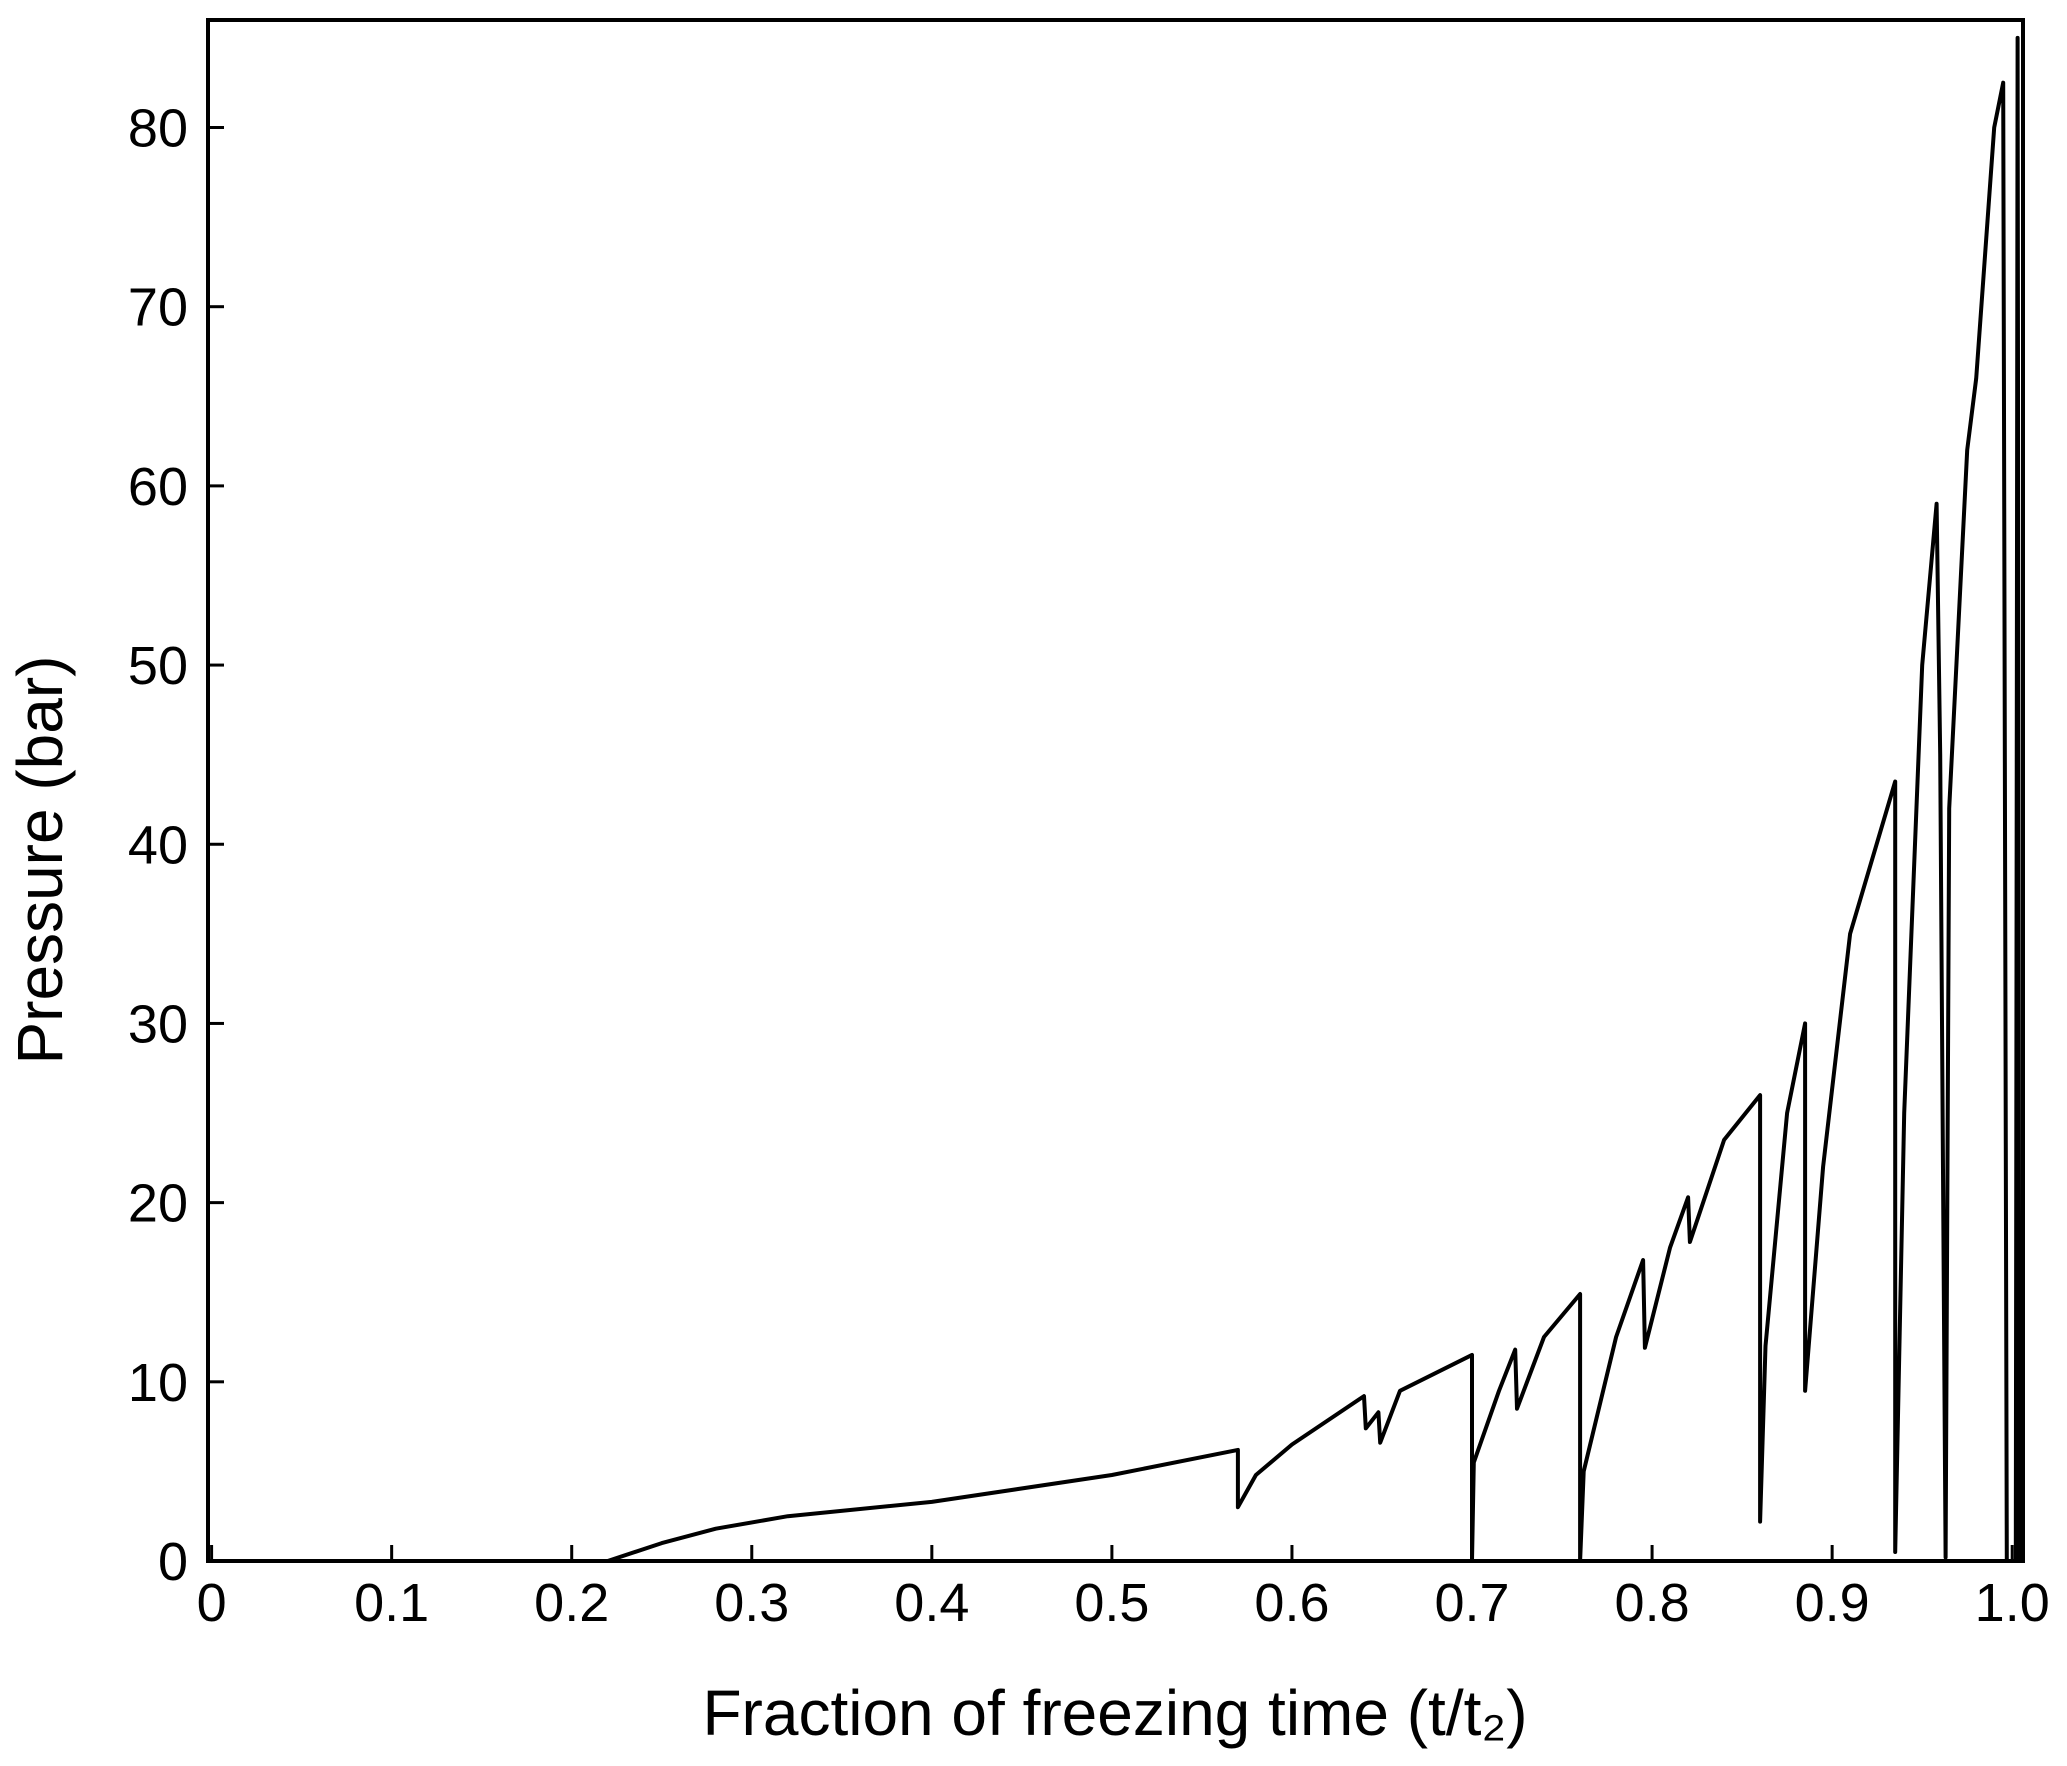  What do you see at coordinates (751, 1603) in the screenshot?
I see `x-tick-label: 0.3` at bounding box center [751, 1603].